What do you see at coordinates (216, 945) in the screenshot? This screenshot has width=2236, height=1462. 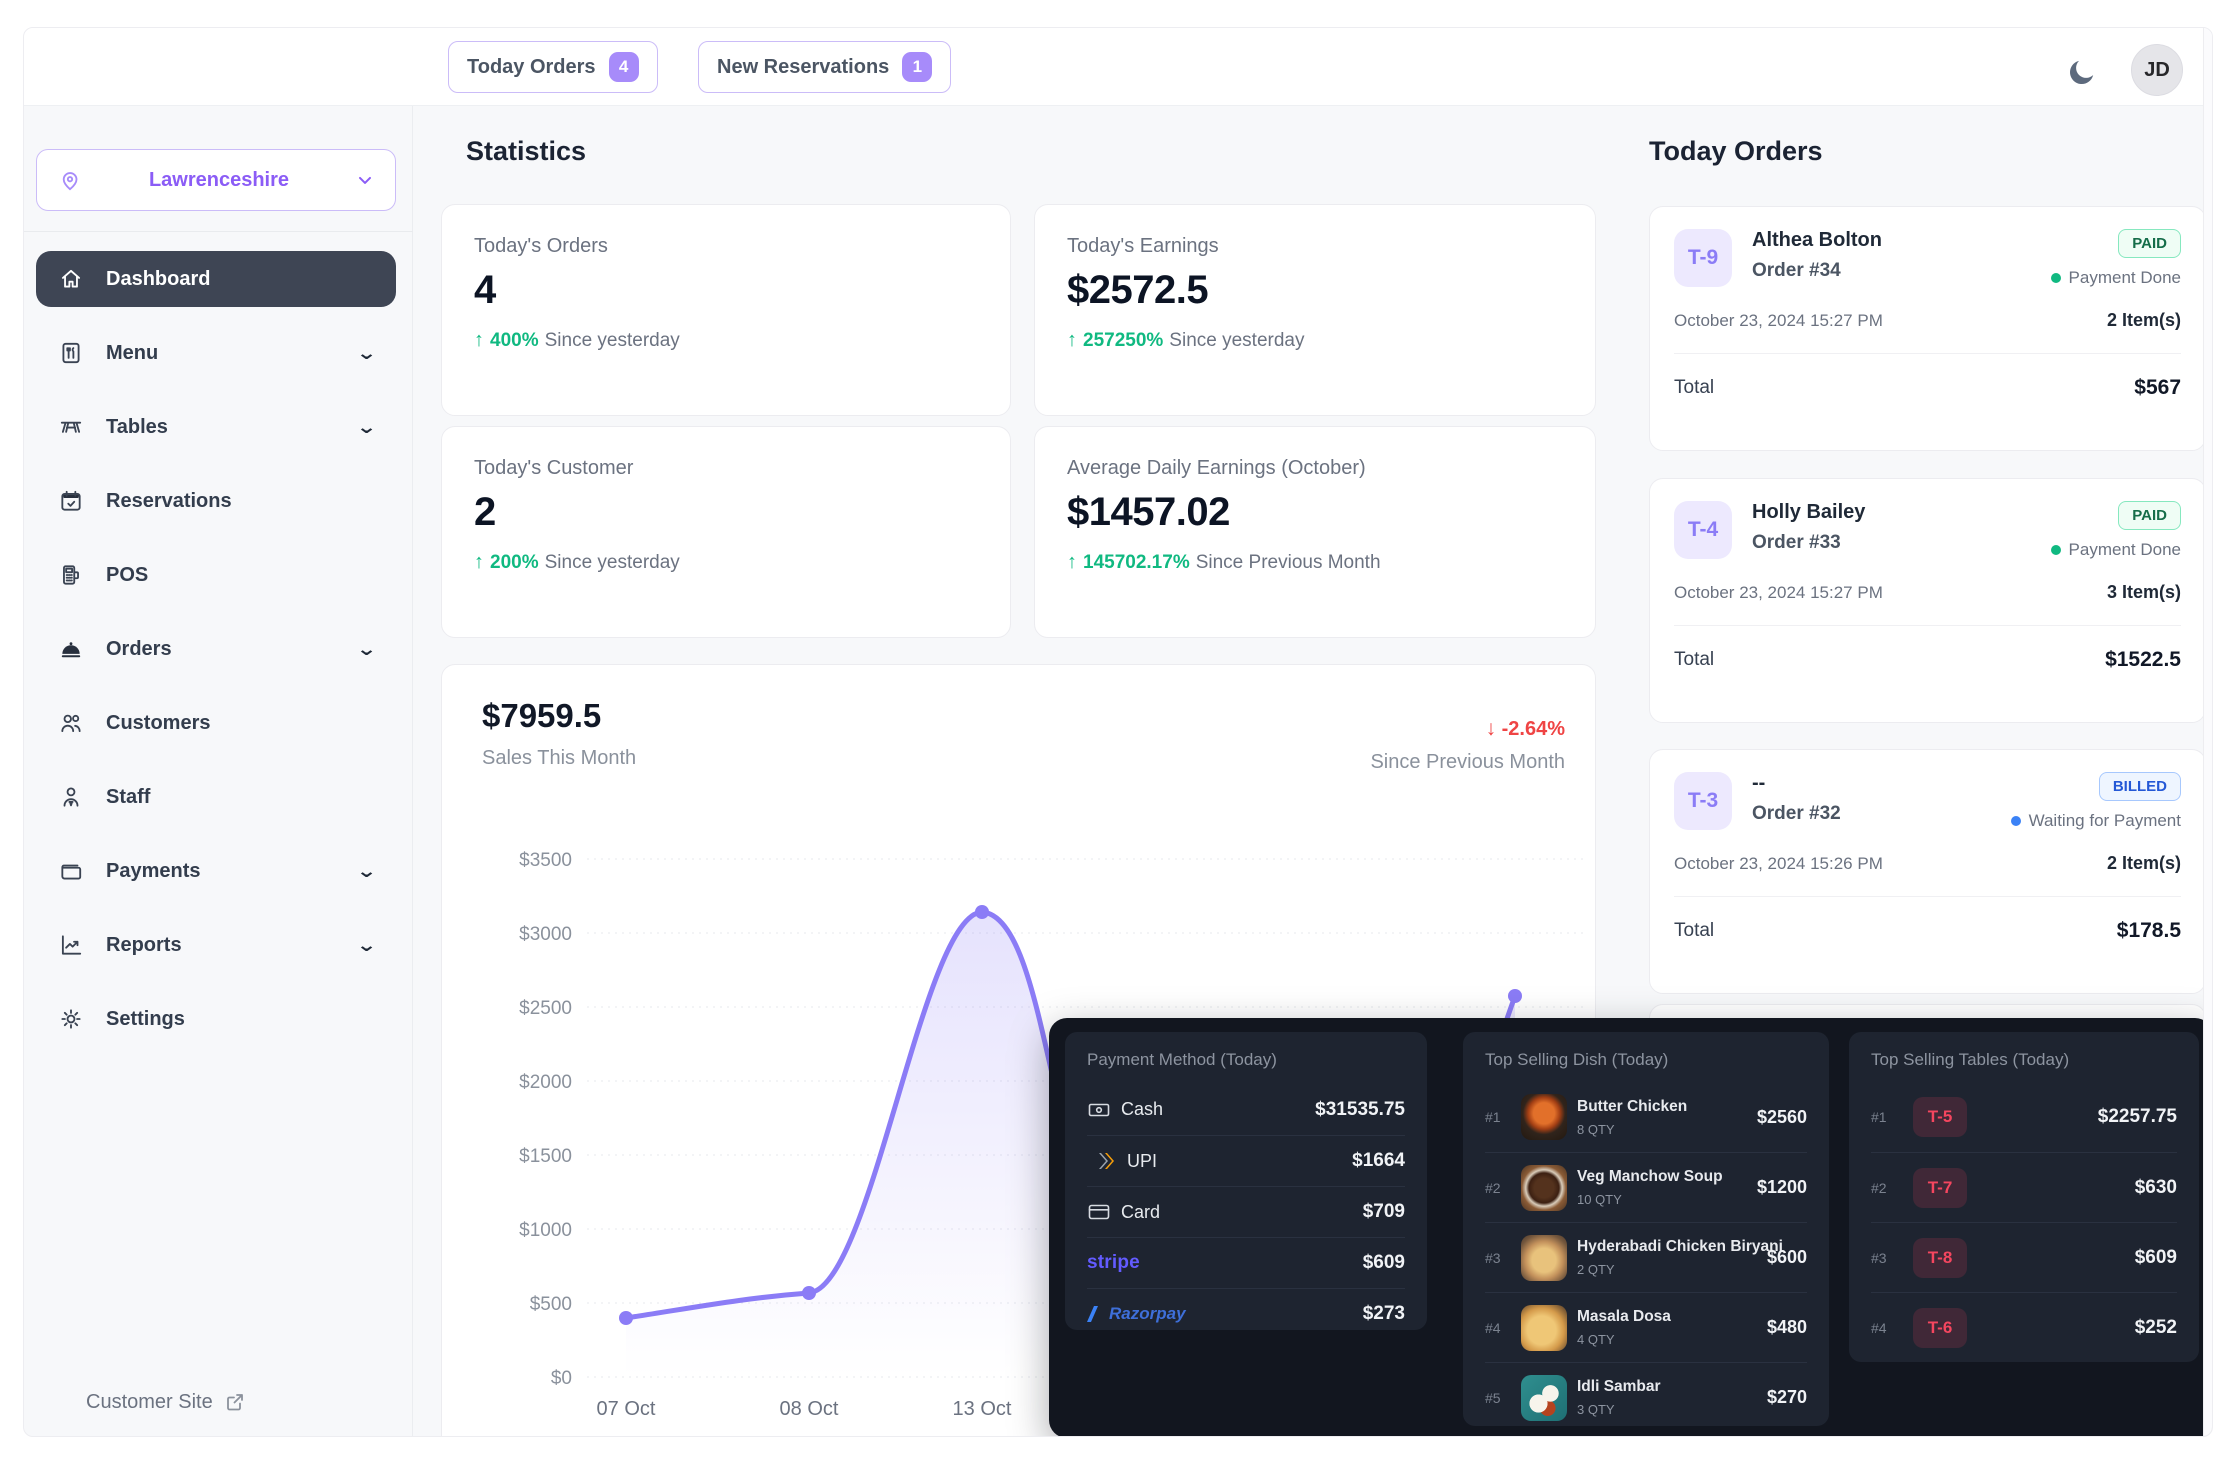 I see `sidebar-item-reports: Reports ⌄` at bounding box center [216, 945].